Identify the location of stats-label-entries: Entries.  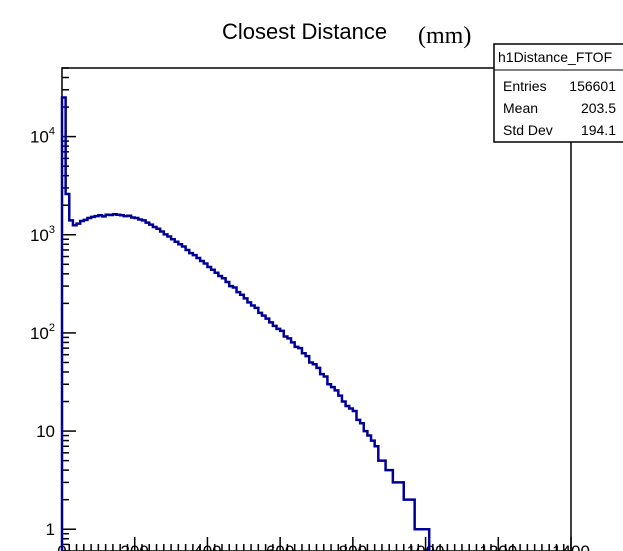
(525, 86).